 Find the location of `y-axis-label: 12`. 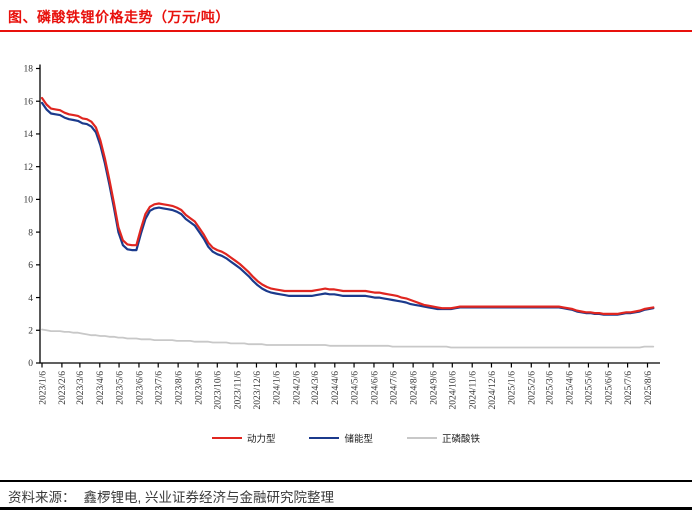

y-axis-label: 12 is located at coordinates (29, 168).